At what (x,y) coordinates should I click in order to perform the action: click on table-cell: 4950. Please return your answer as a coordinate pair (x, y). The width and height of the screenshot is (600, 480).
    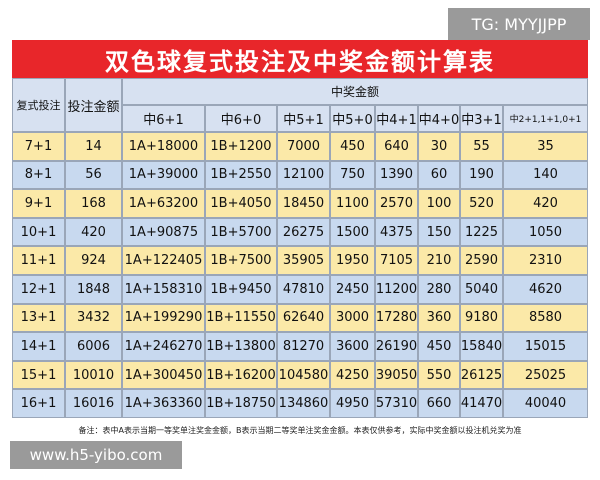
    Looking at the image, I should click on (352, 403).